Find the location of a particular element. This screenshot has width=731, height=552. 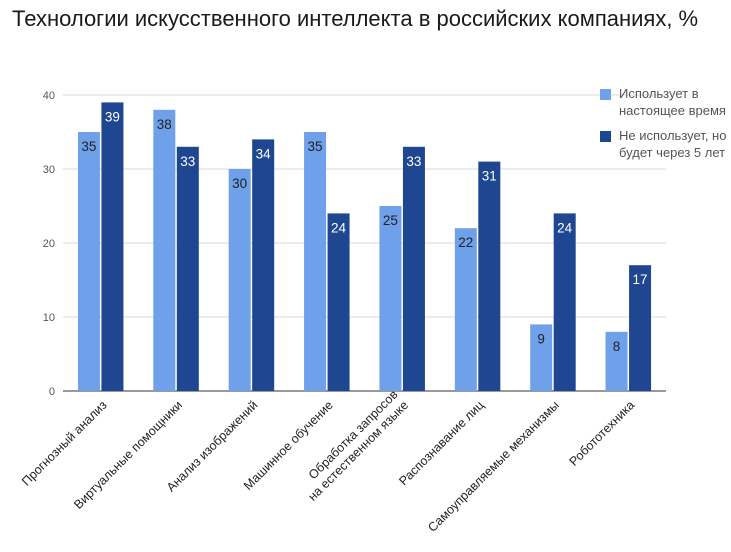

data-label: 30 is located at coordinates (239, 183).